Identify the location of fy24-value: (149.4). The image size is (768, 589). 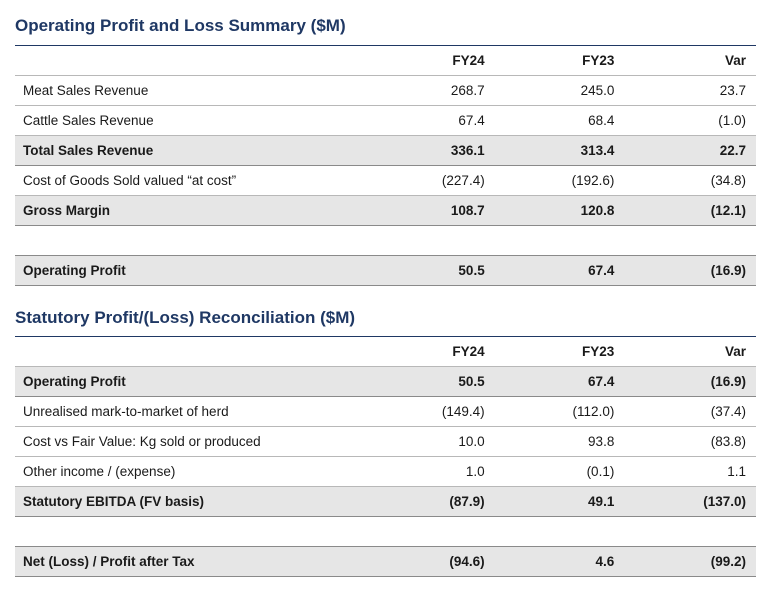
(412, 411).